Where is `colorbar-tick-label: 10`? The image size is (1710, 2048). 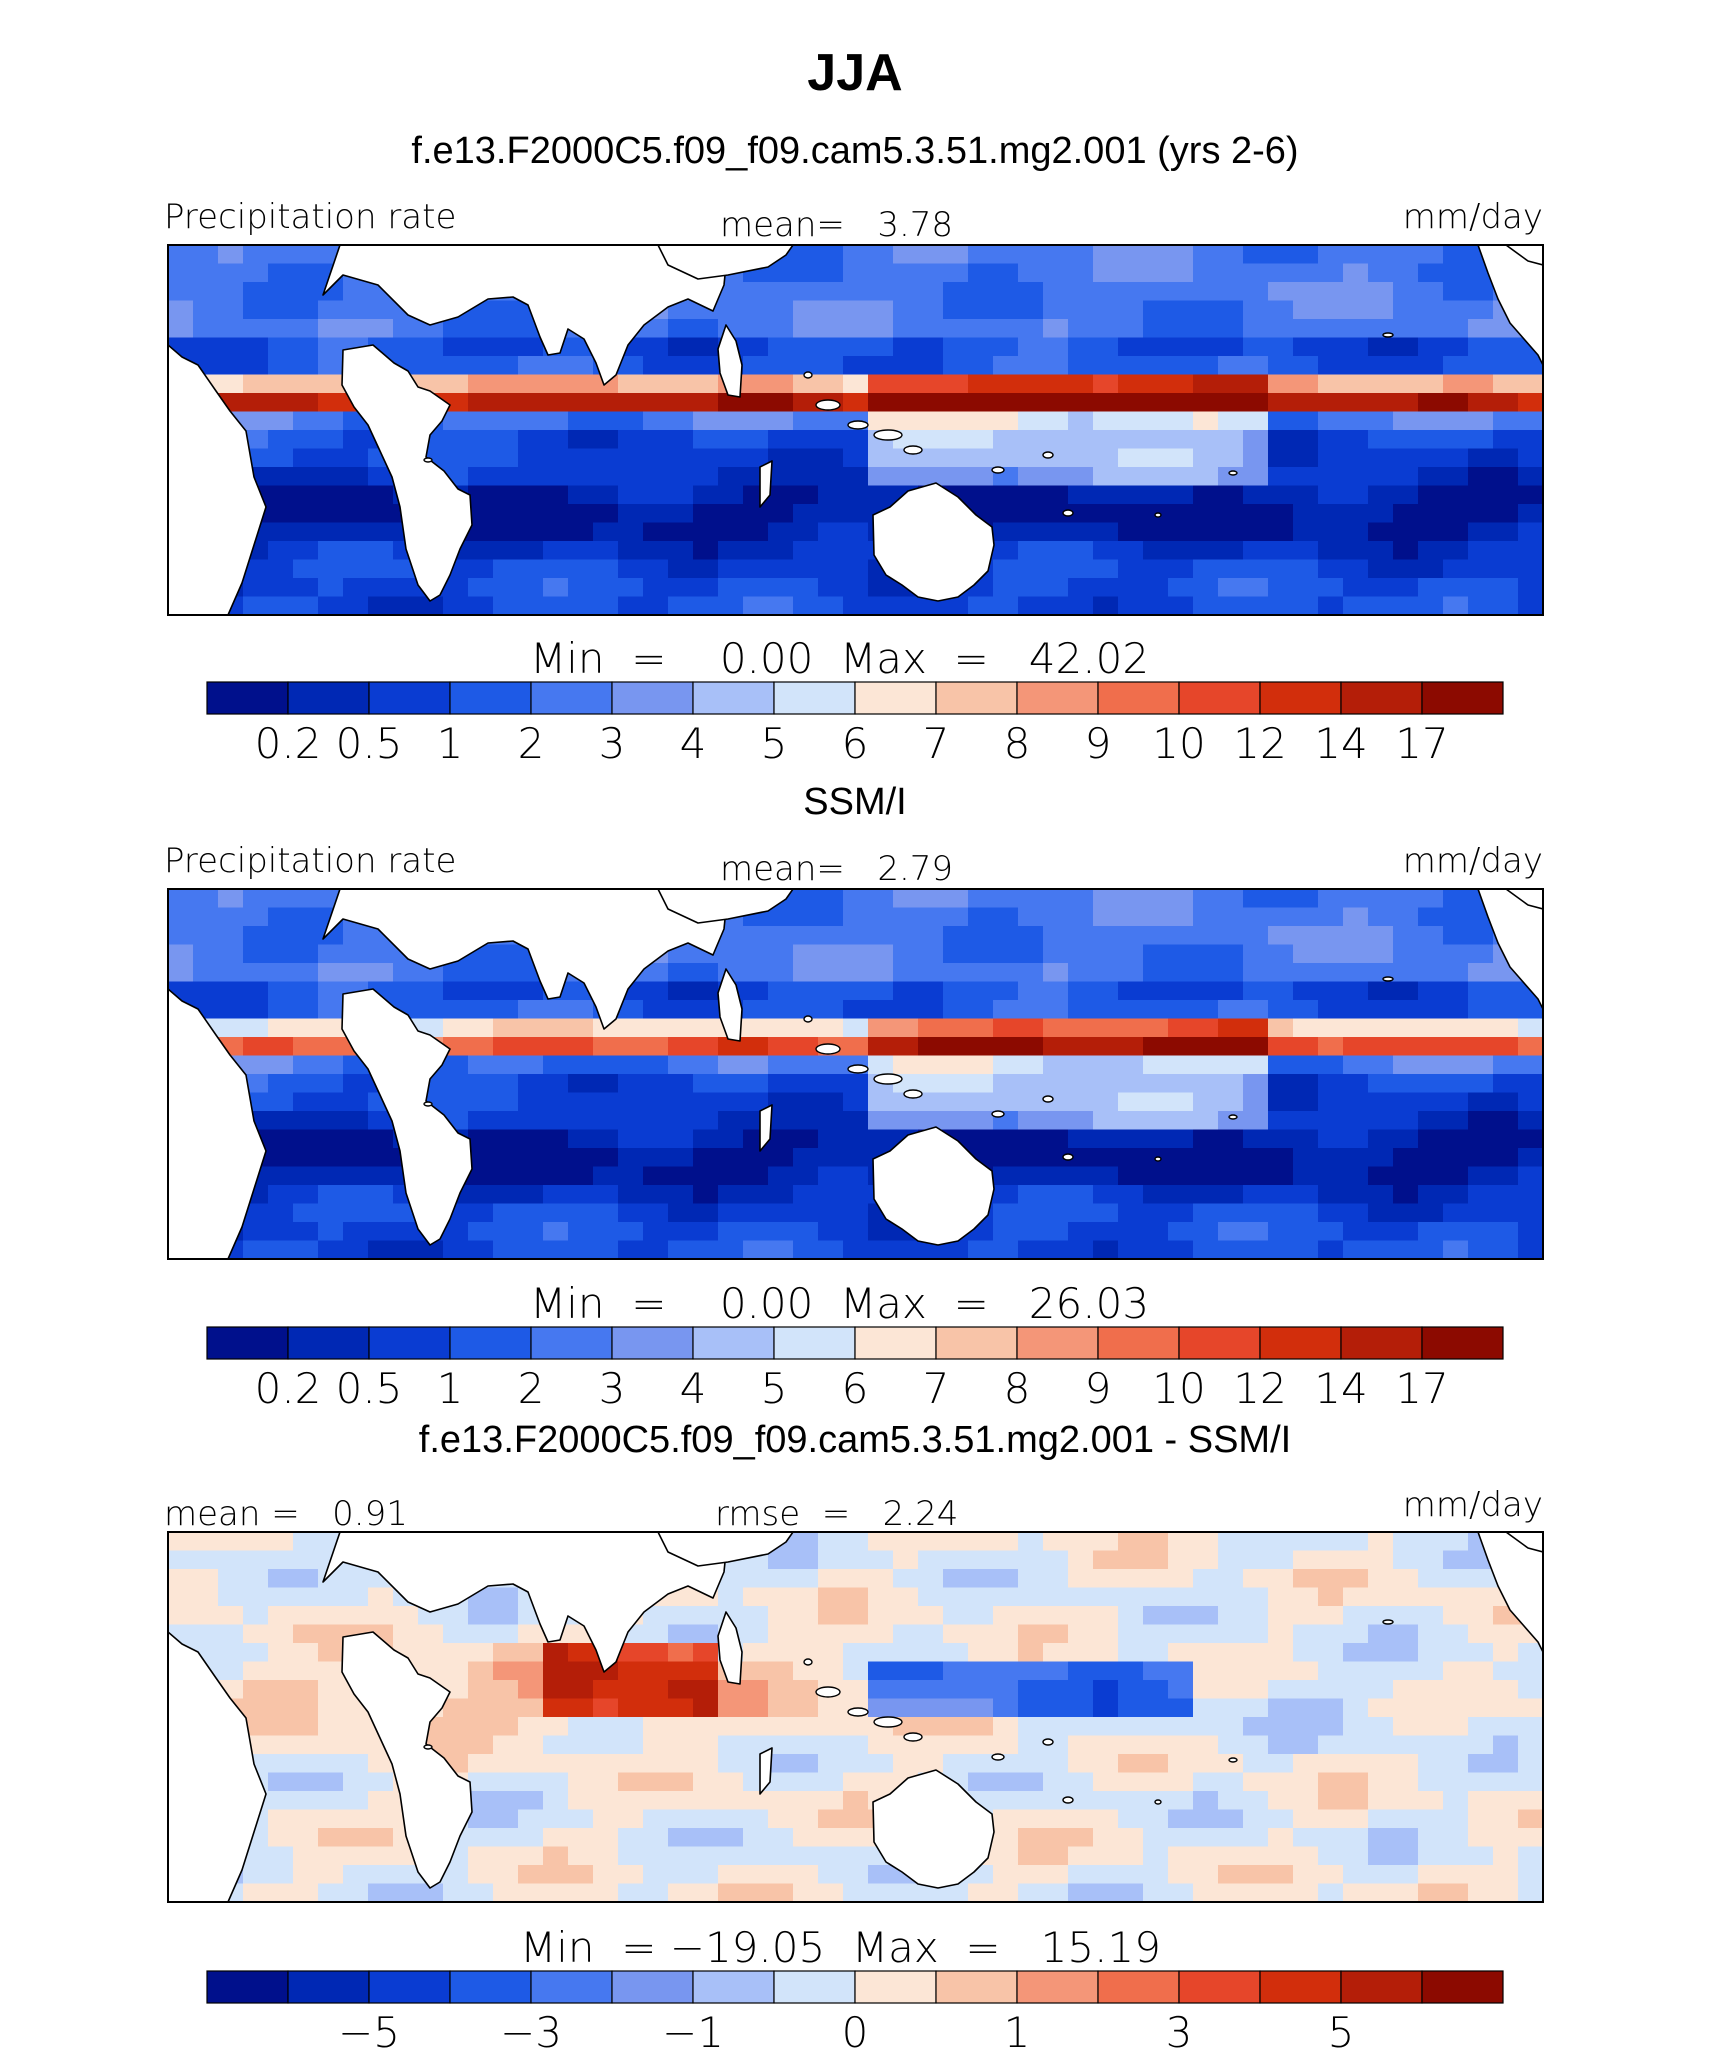 colorbar-tick-label: 10 is located at coordinates (1178, 743).